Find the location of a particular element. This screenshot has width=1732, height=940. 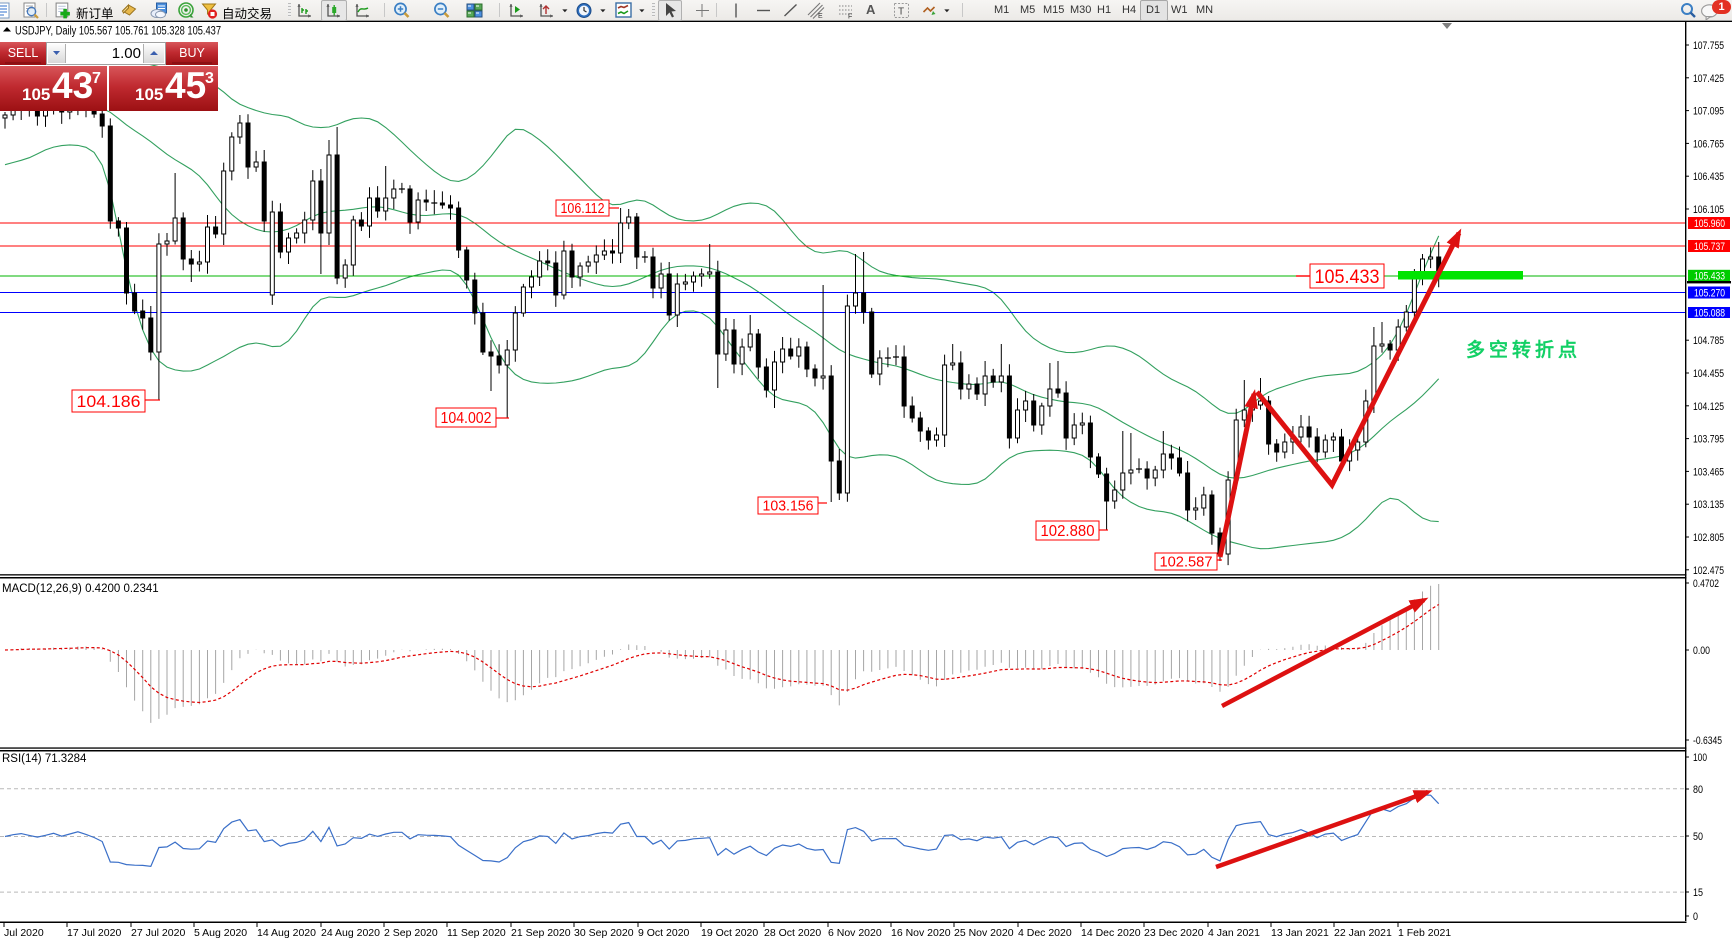

svg-text: 0.4702 is located at coordinates (1706, 584).